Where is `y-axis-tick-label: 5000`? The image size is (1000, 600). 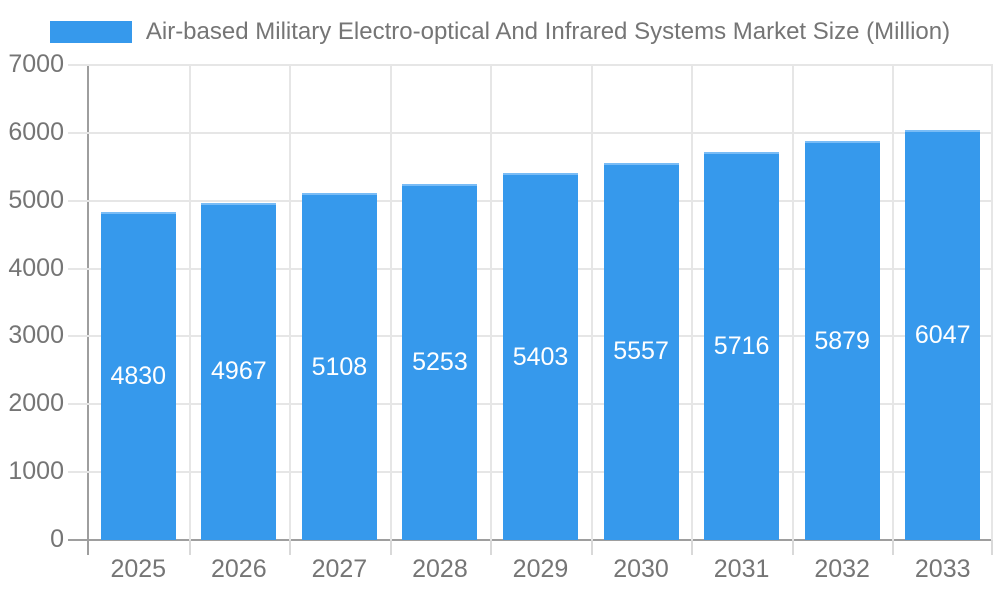
y-axis-tick-label: 5000 is located at coordinates (36, 199).